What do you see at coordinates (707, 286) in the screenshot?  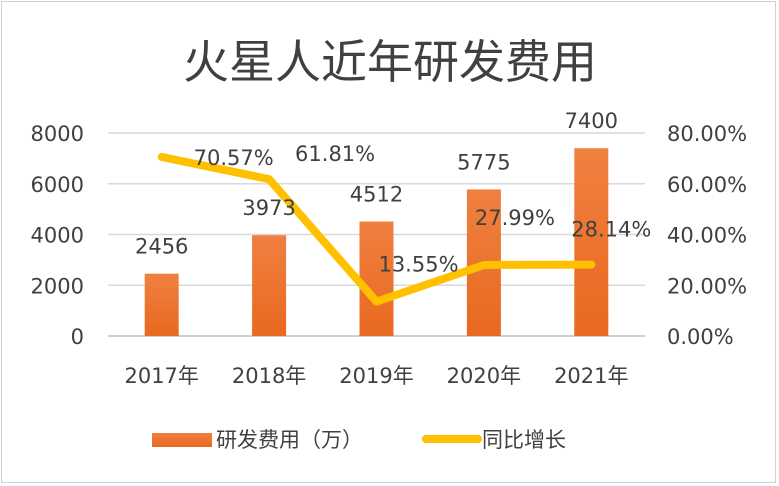 I see `y-right-tick-label: 20.00%` at bounding box center [707, 286].